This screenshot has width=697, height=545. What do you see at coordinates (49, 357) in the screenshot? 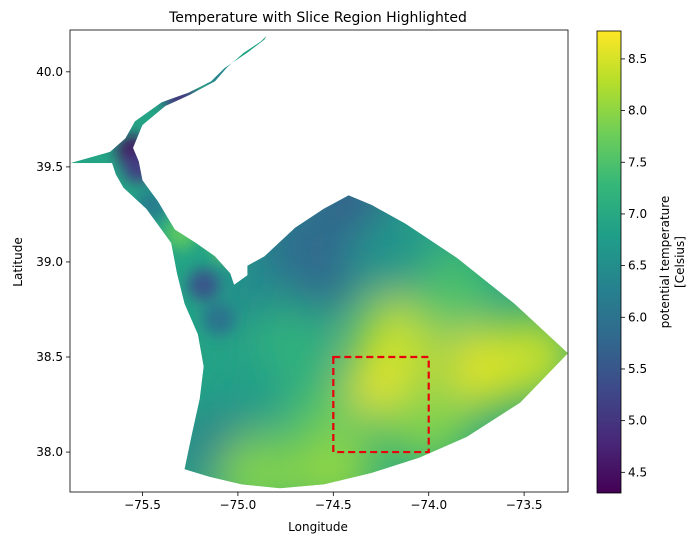
I see `y-tick-label: 38.5` at bounding box center [49, 357].